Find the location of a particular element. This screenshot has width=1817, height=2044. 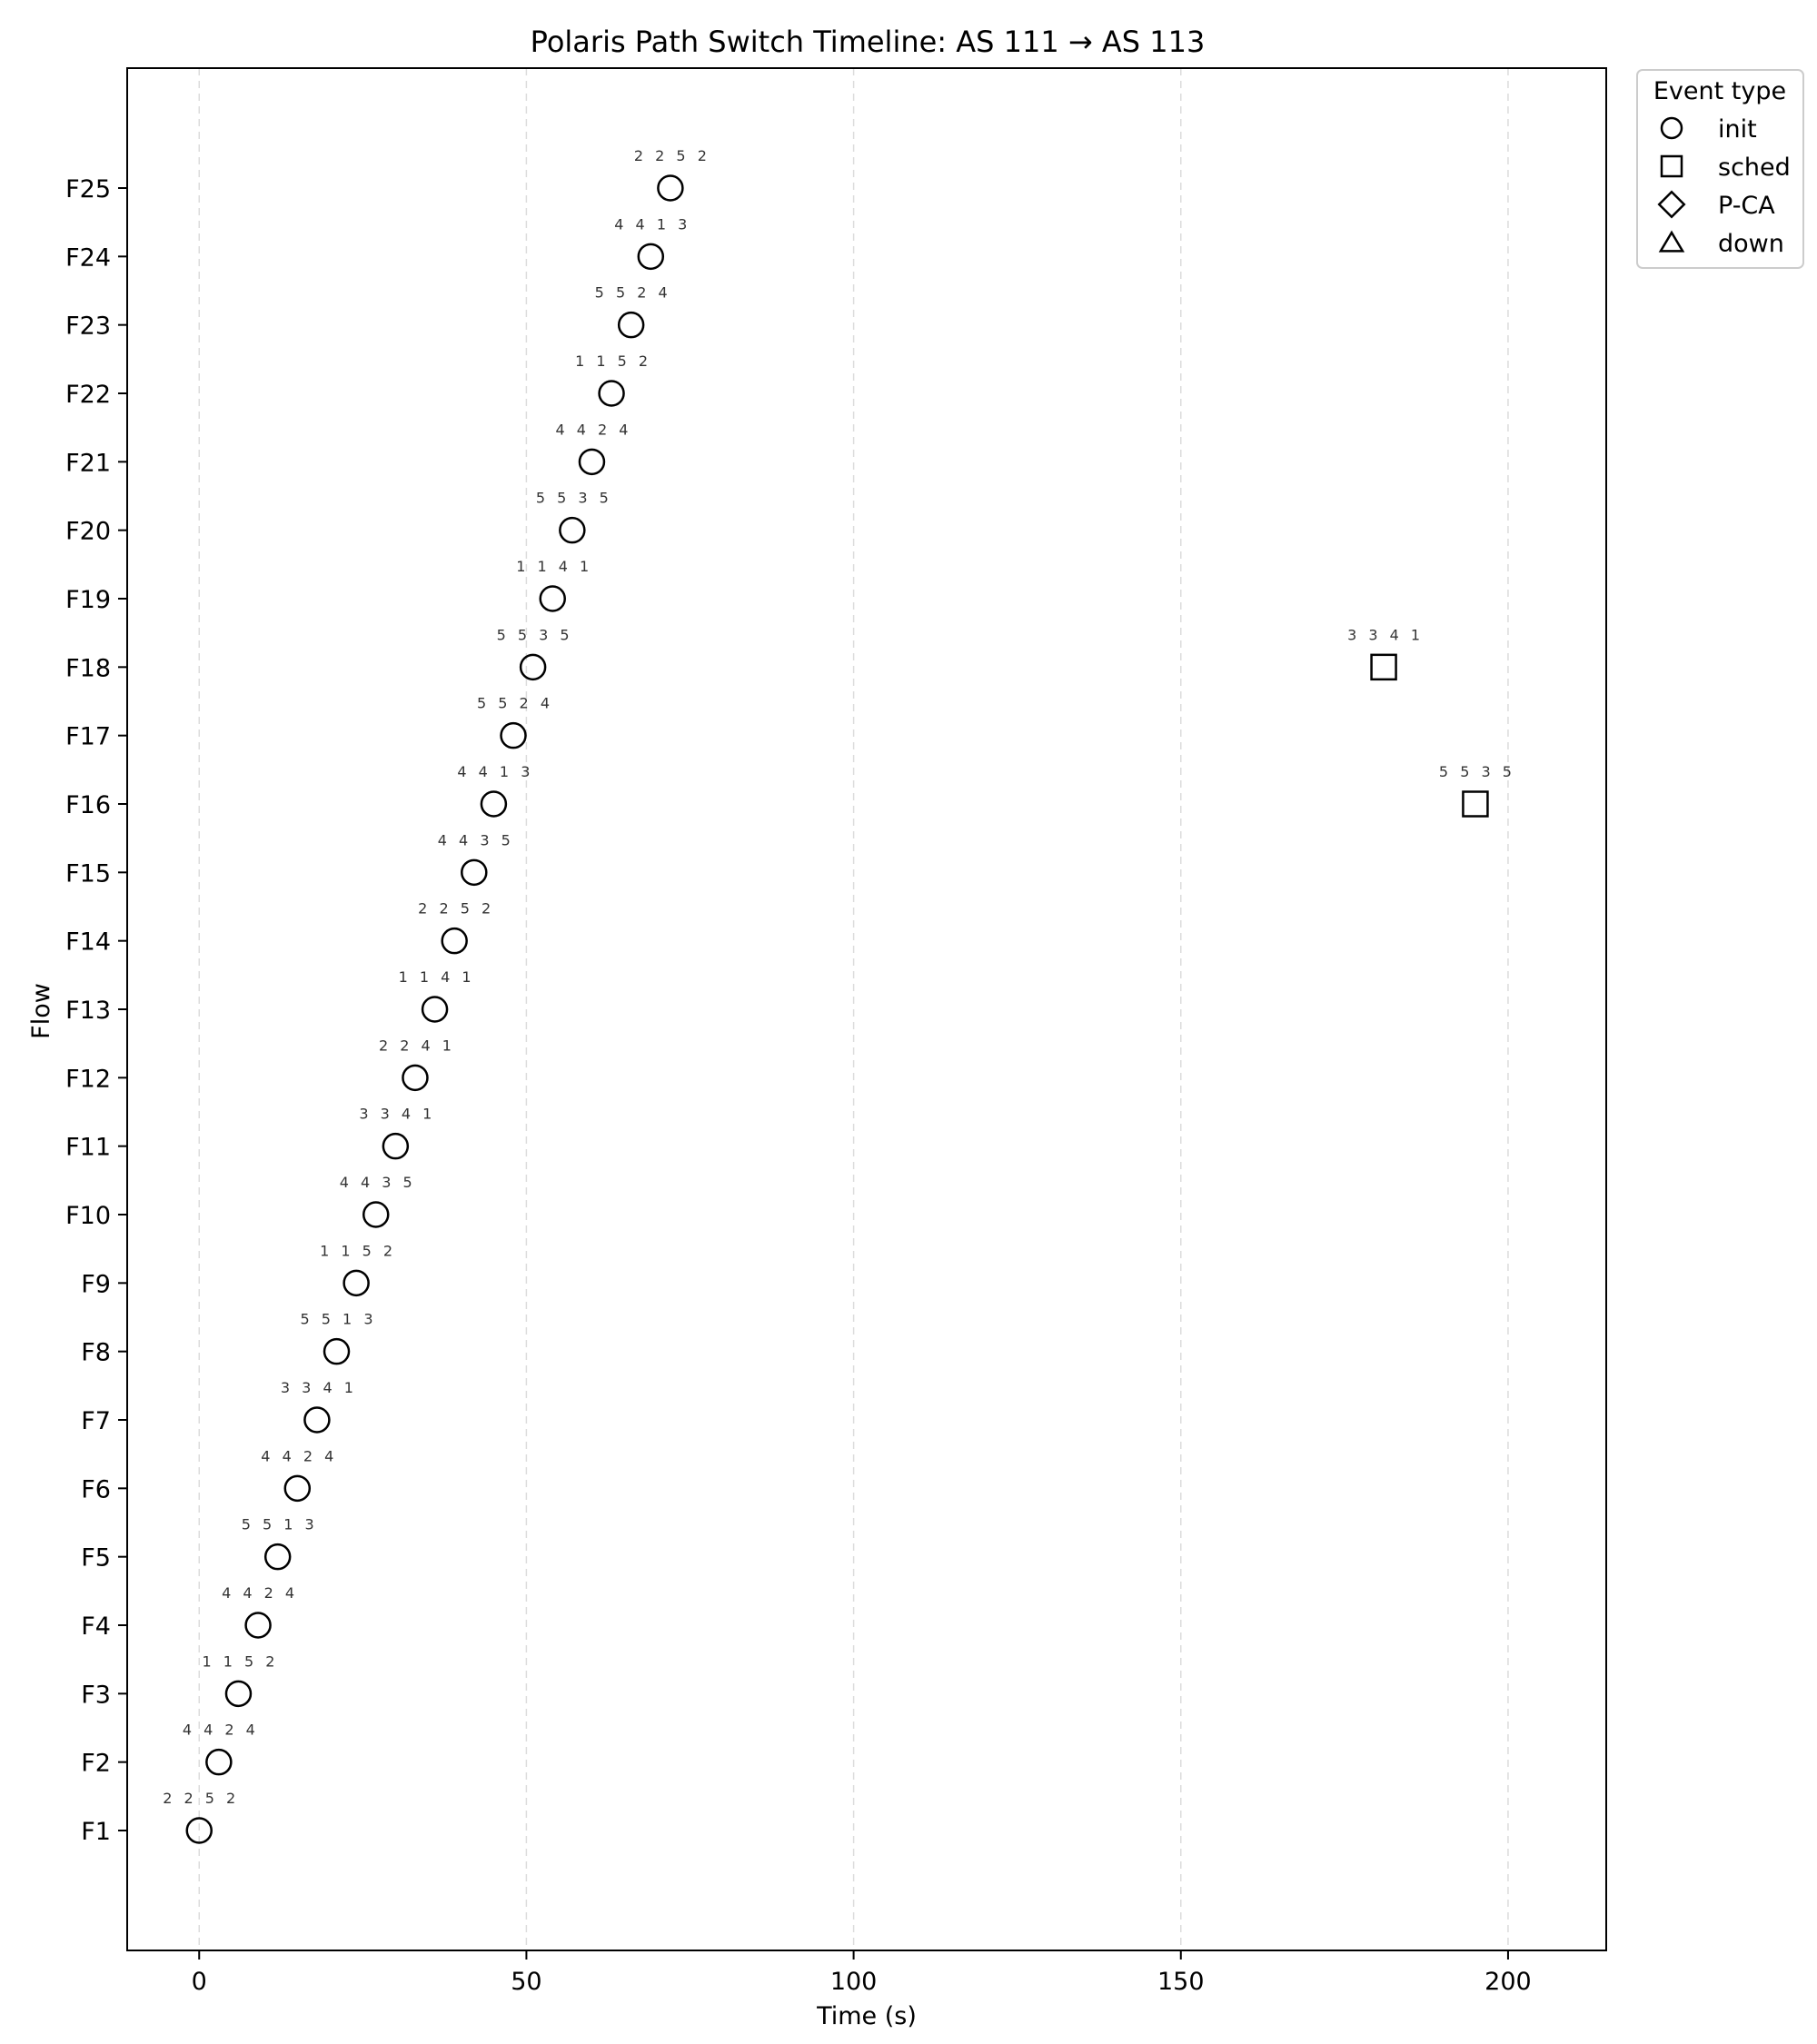

legend-box is located at coordinates (1720, 169).